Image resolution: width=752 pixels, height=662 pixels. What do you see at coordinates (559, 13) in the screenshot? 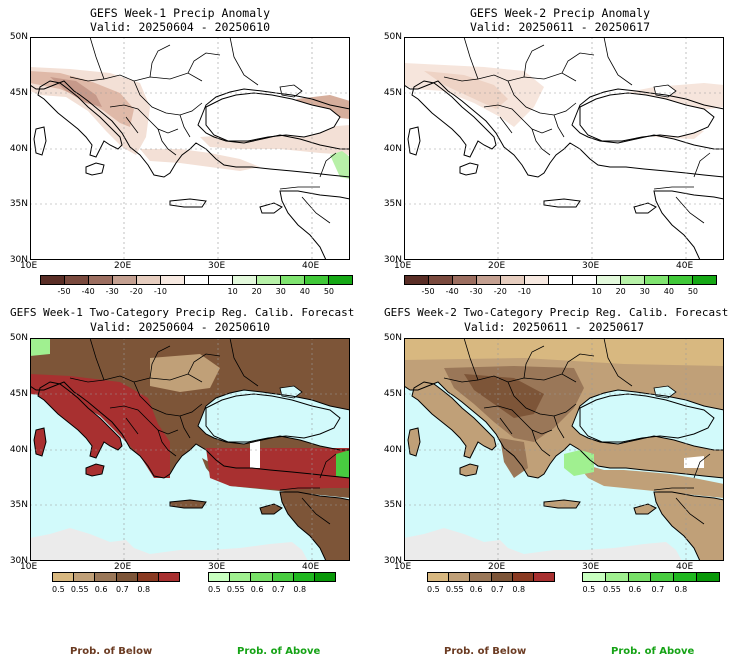
I see `panel-title: GEFS Week-2 Precip Anomaly` at bounding box center [559, 13].